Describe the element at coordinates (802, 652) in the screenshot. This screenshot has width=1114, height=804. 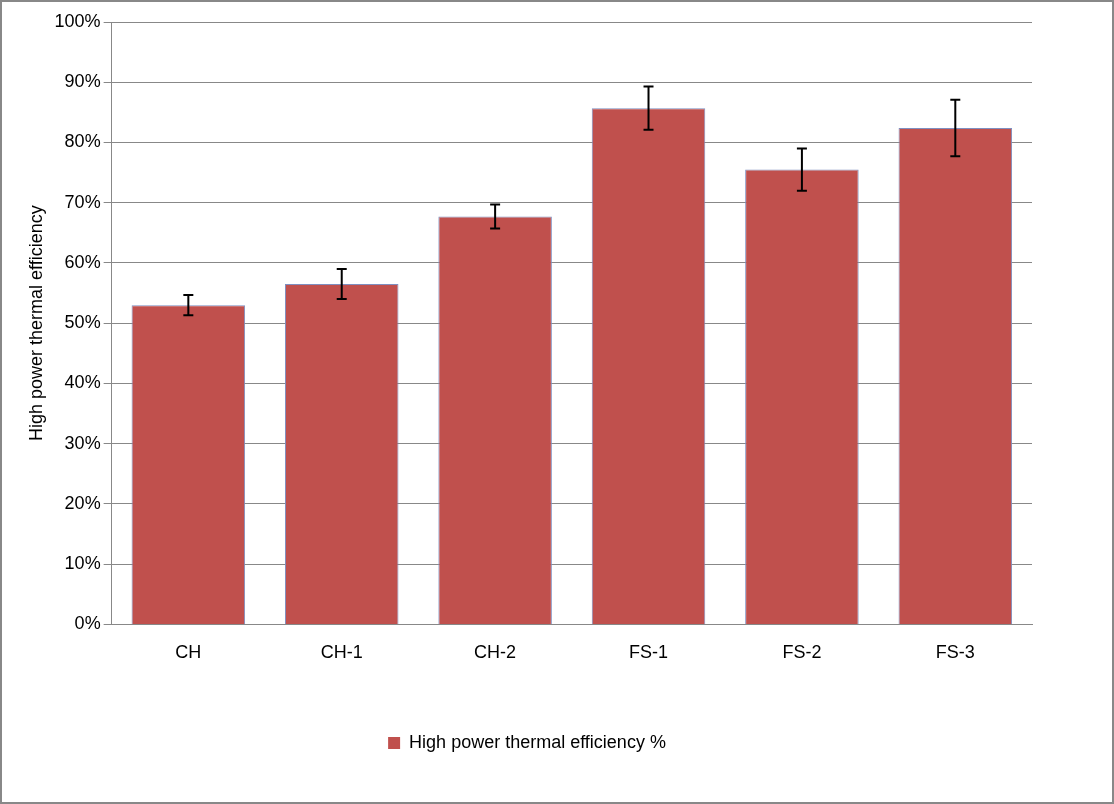
I see `x-tick-label: FS-2` at that location.